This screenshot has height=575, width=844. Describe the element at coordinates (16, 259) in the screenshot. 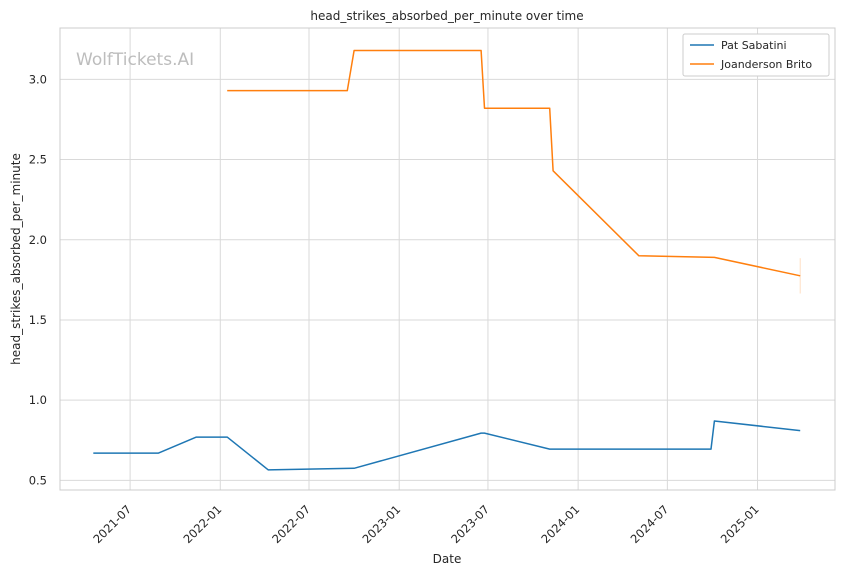

I see `y-axis-label: head_strikes_absorbed_per_minute` at that location.